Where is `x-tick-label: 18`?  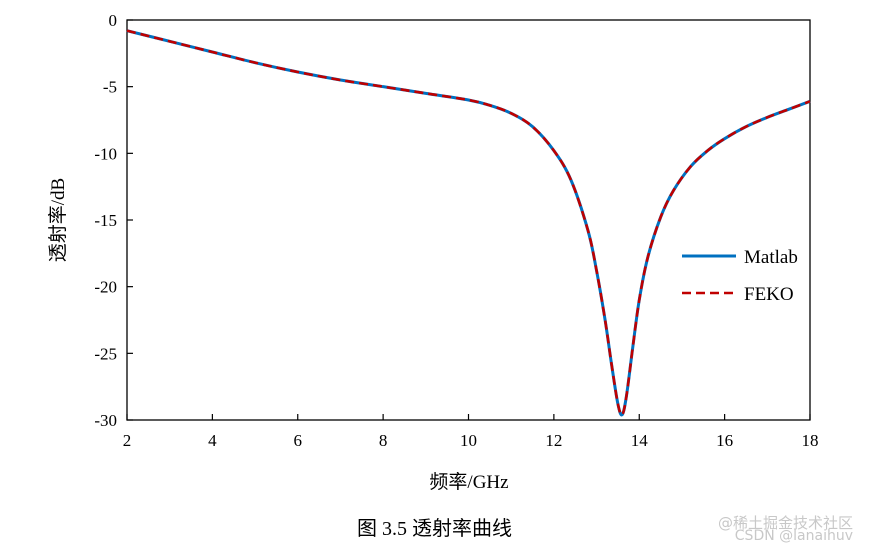
x-tick-label: 18 is located at coordinates (810, 440).